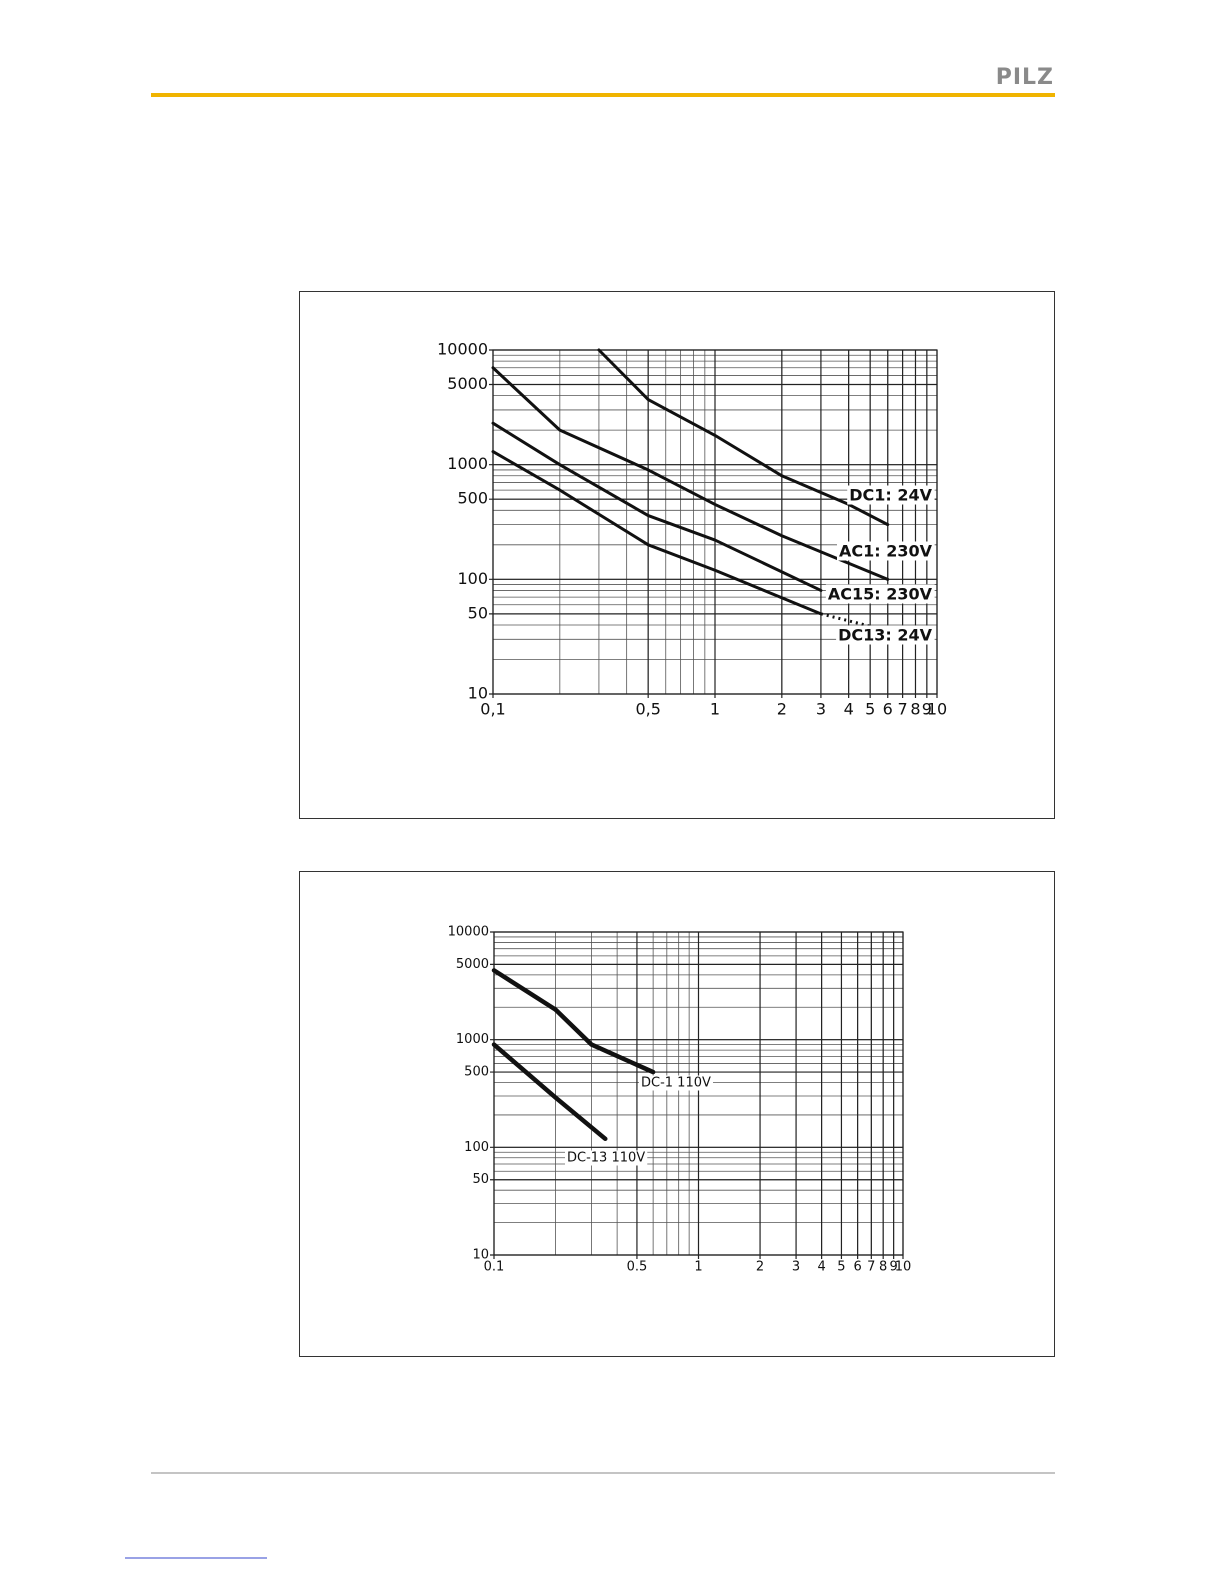  Describe the element at coordinates (647, 709) in the screenshot. I see `x-tick-label: 0,5` at that location.